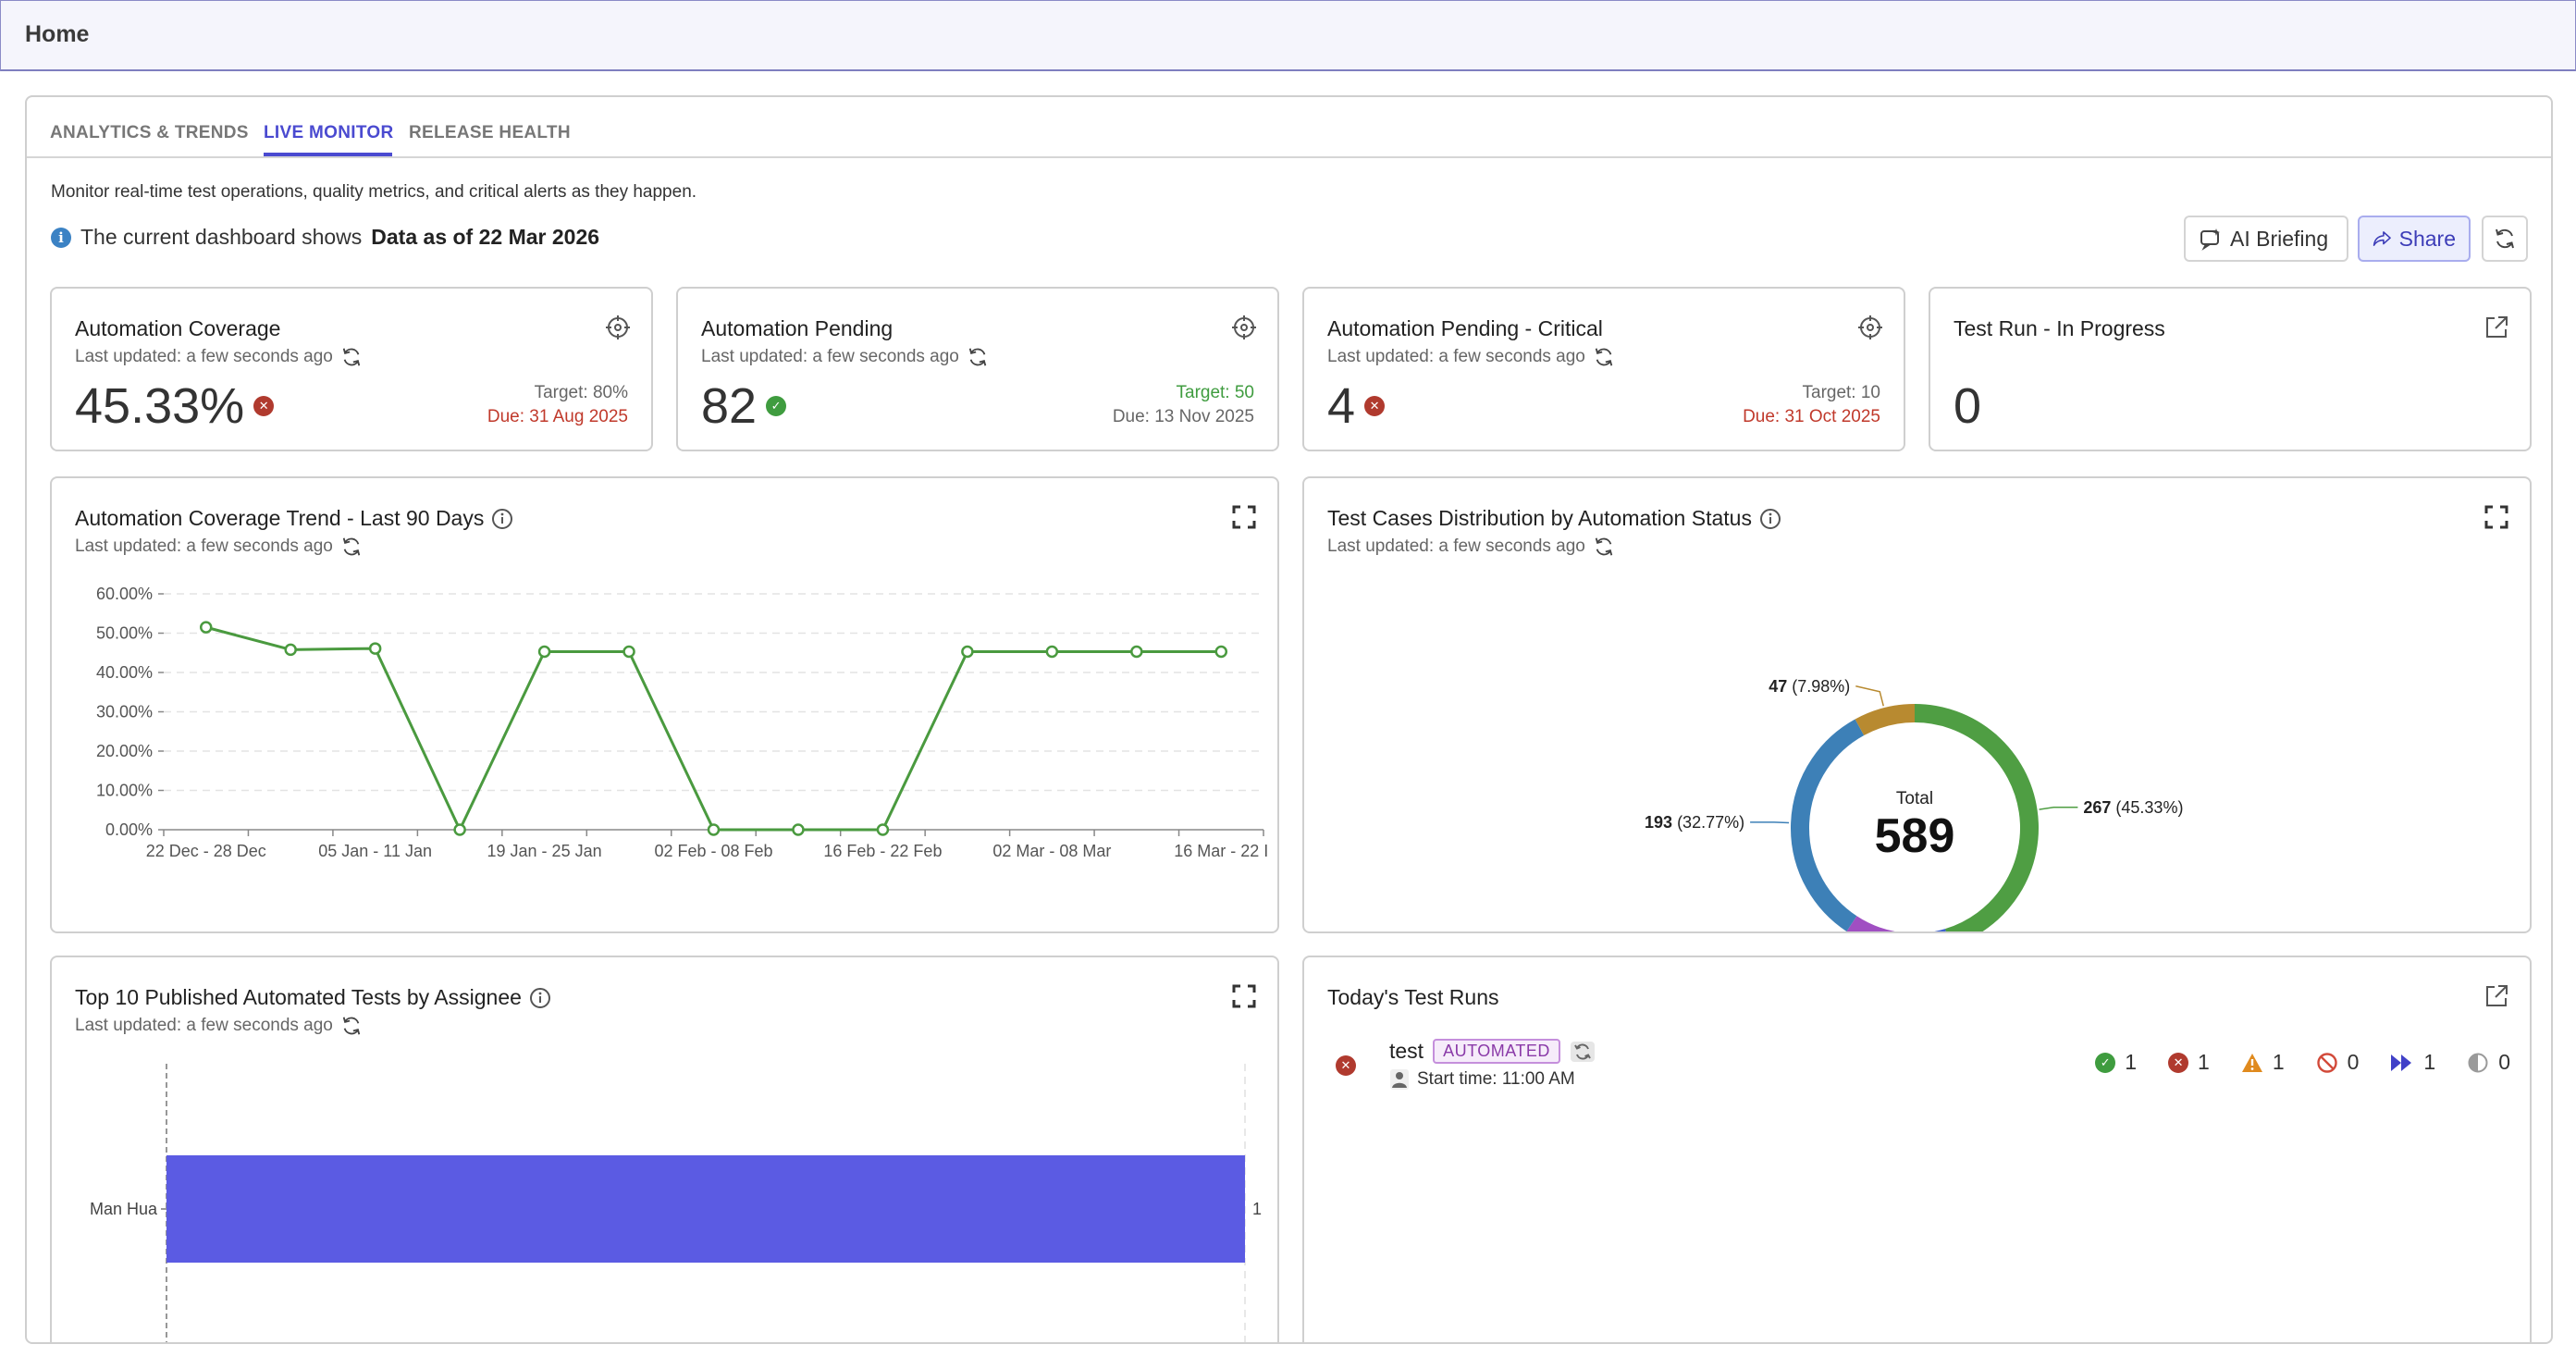 The height and width of the screenshot is (1369, 2576). Describe the element at coordinates (2412, 1063) in the screenshot. I see `skipped-count: 1` at that location.